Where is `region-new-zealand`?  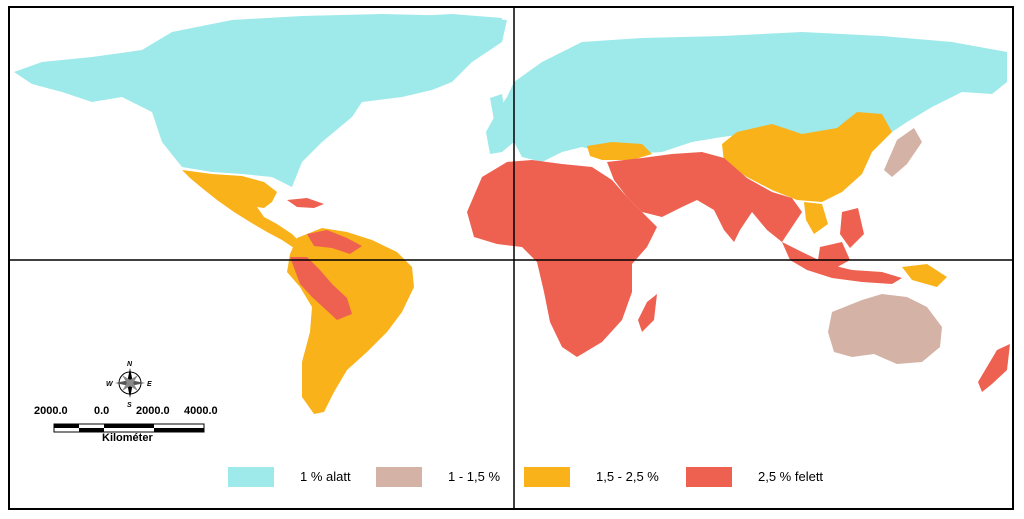 region-new-zealand is located at coordinates (994, 368).